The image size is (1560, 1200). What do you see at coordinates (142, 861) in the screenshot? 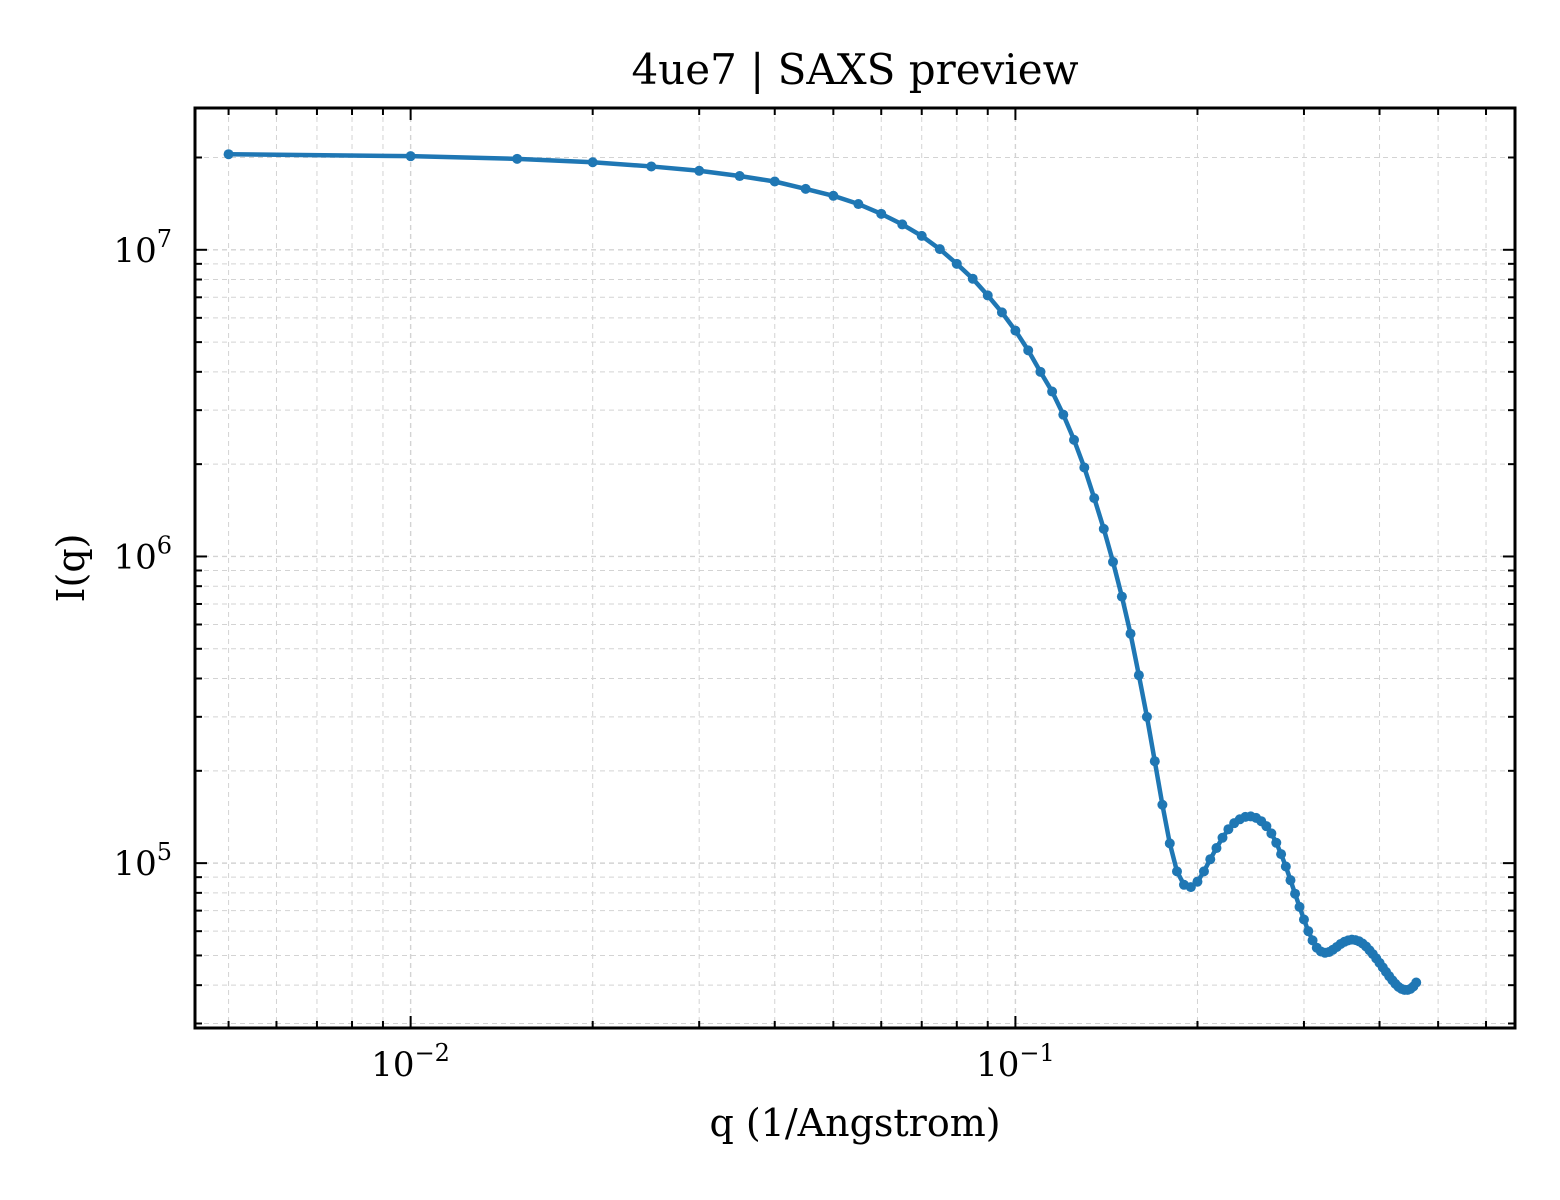
I see `y-tick-label: 10⁵` at bounding box center [142, 861].